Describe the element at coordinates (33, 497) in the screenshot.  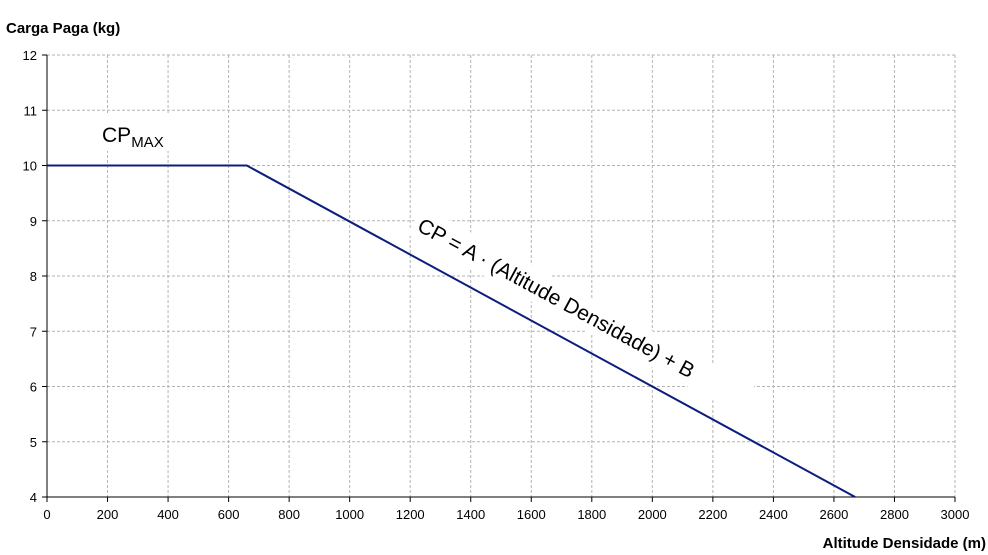
I see `y-tick-label: 4` at that location.